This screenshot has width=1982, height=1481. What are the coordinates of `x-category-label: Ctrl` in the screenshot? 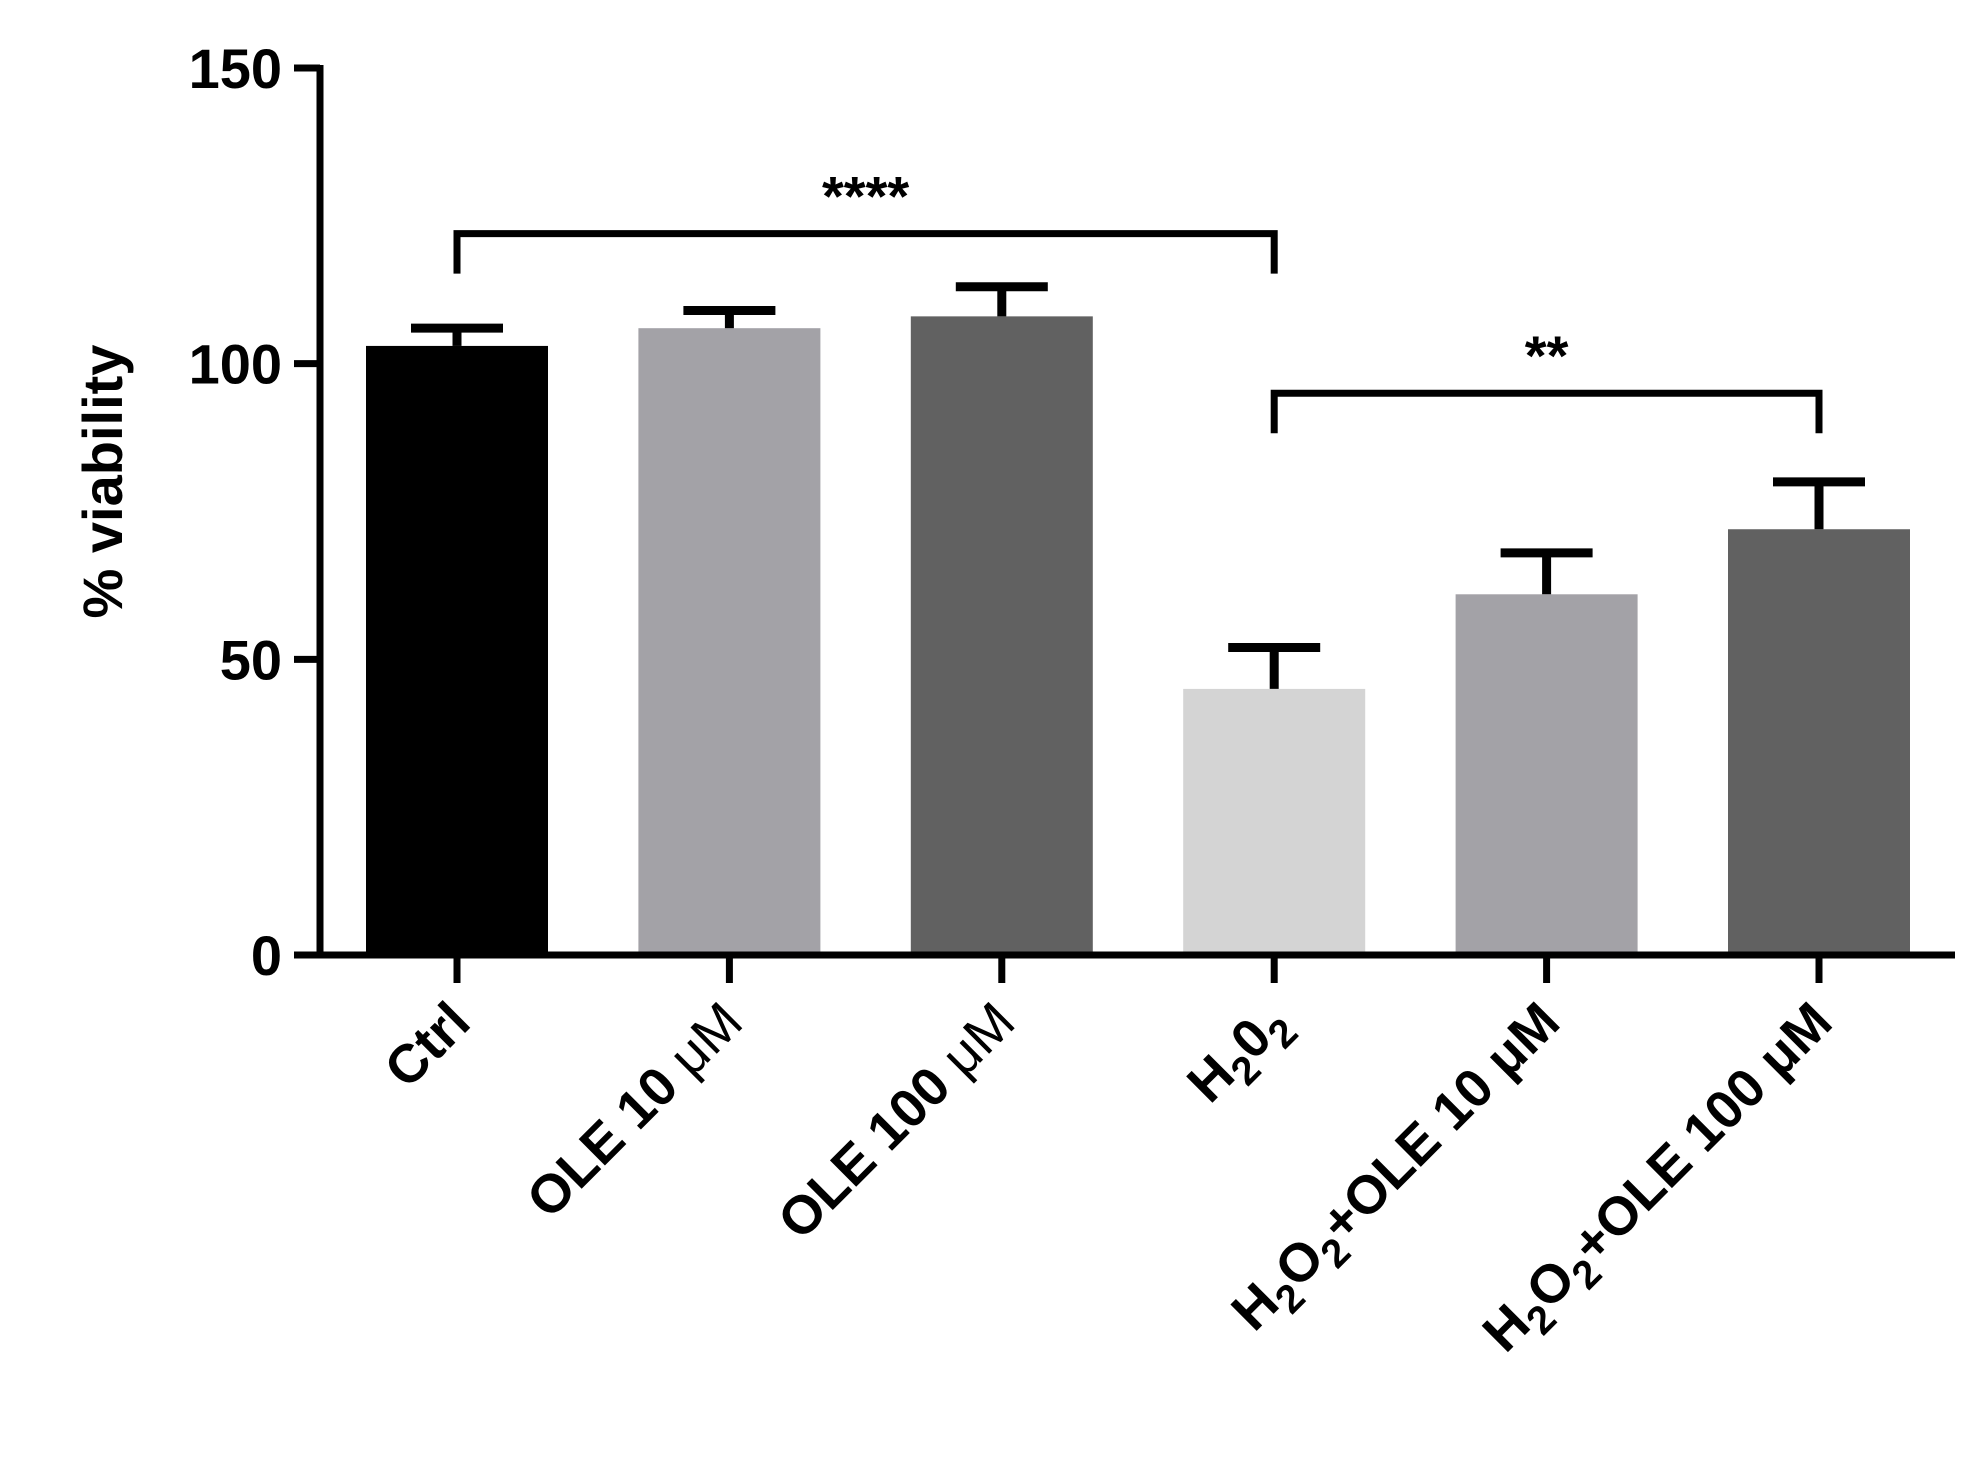 It's located at (427, 1045).